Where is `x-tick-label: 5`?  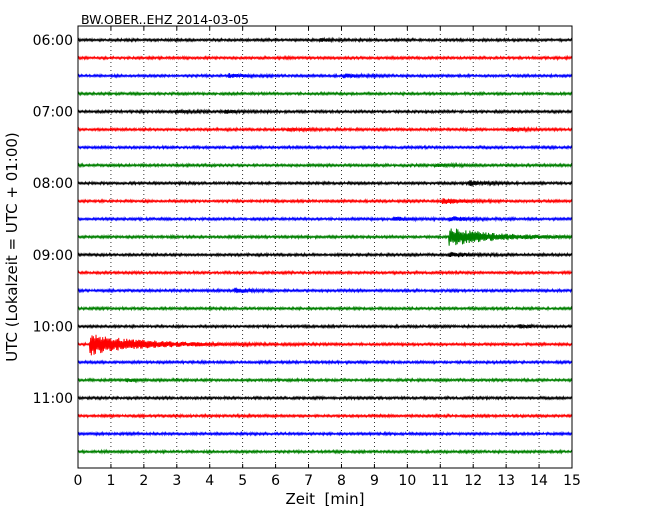
x-tick-label: 5 is located at coordinates (242, 481).